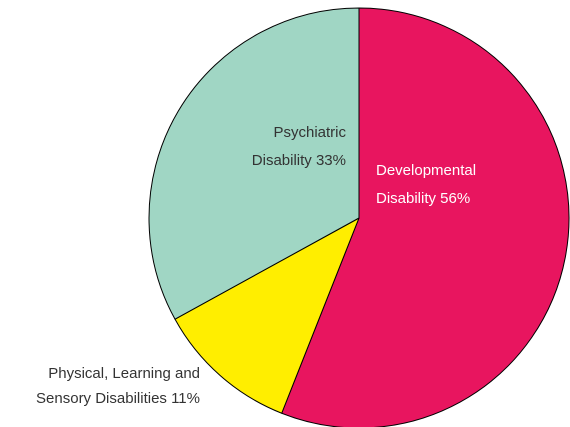 The height and width of the screenshot is (427, 570). I want to click on slice-label-psychiatric-line1: Psychiatric, so click(309, 132).